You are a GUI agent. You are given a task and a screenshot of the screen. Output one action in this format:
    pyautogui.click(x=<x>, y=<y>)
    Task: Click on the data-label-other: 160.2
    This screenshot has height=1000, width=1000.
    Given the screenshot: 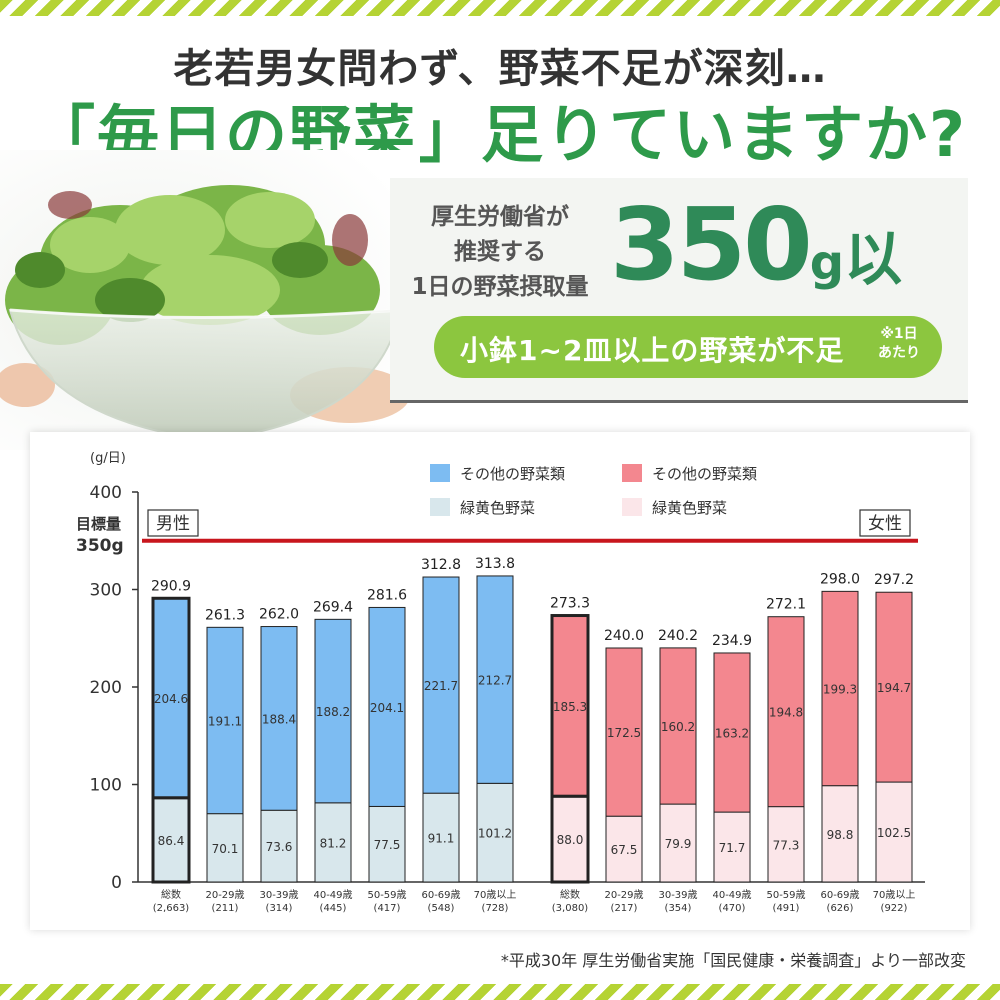 What is the action you would take?
    pyautogui.click(x=678, y=727)
    